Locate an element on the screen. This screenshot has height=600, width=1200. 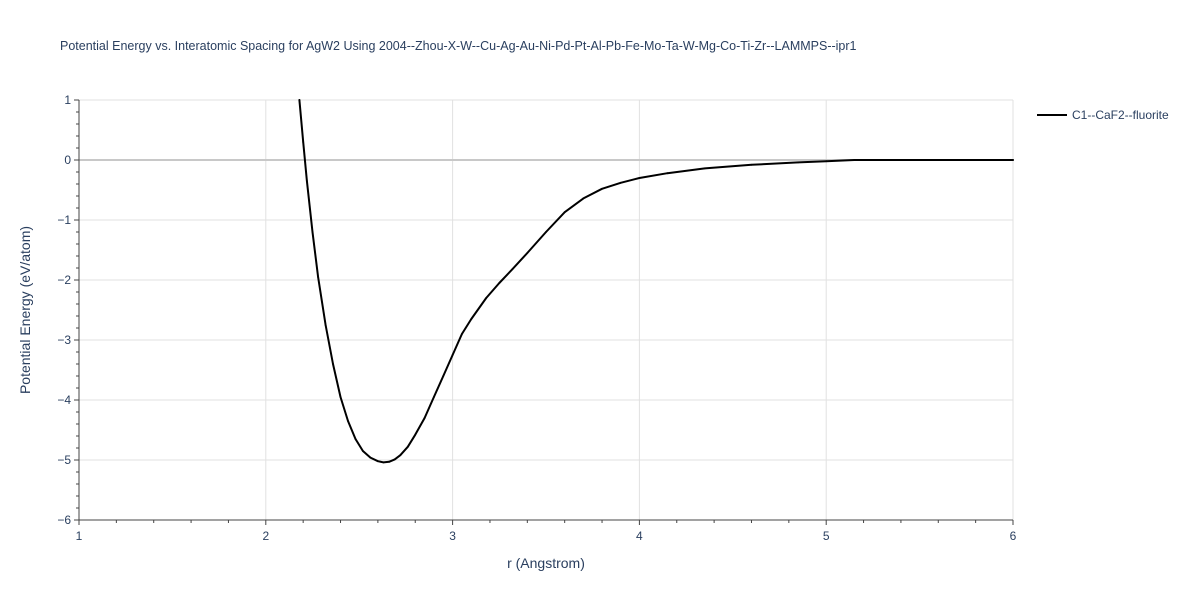
y-axis-title: Potential Energy (eV/atom) is located at coordinates (25, 310).